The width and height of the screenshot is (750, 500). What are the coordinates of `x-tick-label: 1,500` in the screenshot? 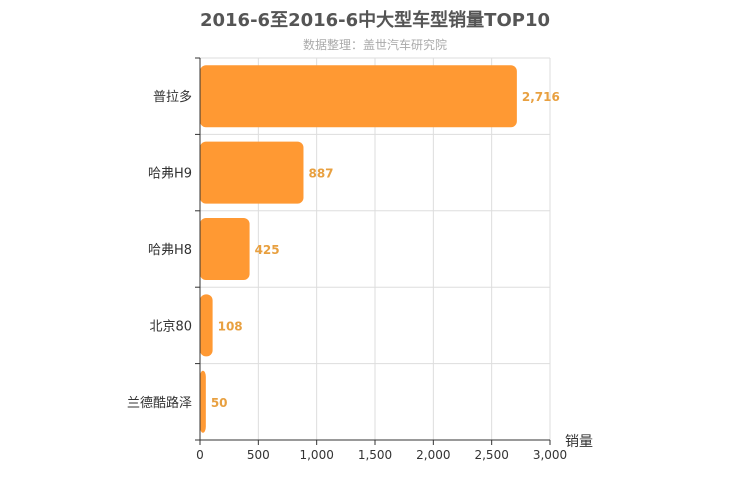 It's located at (375, 455).